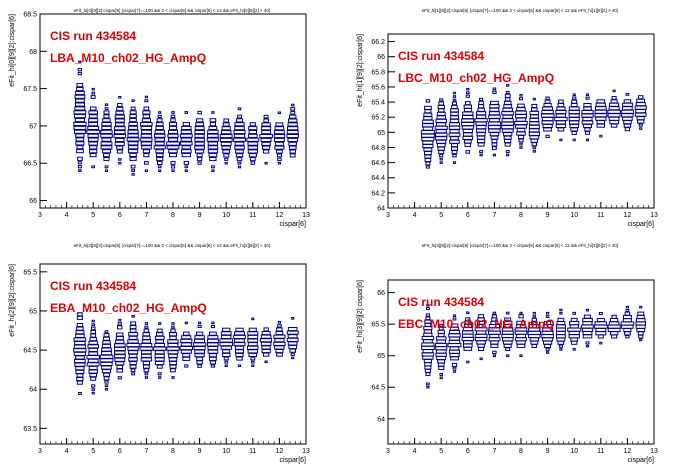  Describe the element at coordinates (378, 72) in the screenshot. I see `y-tick-label: 65.8` at that location.